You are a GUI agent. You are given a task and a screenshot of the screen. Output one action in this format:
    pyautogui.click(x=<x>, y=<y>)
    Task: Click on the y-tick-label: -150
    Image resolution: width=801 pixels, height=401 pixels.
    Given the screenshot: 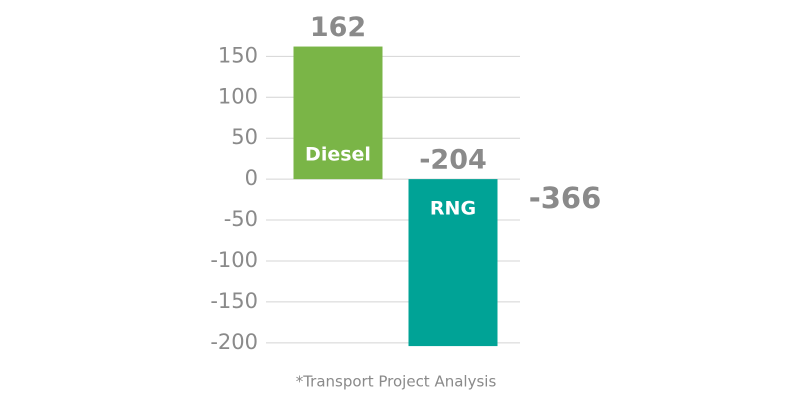 What is the action you would take?
    pyautogui.click(x=234, y=301)
    